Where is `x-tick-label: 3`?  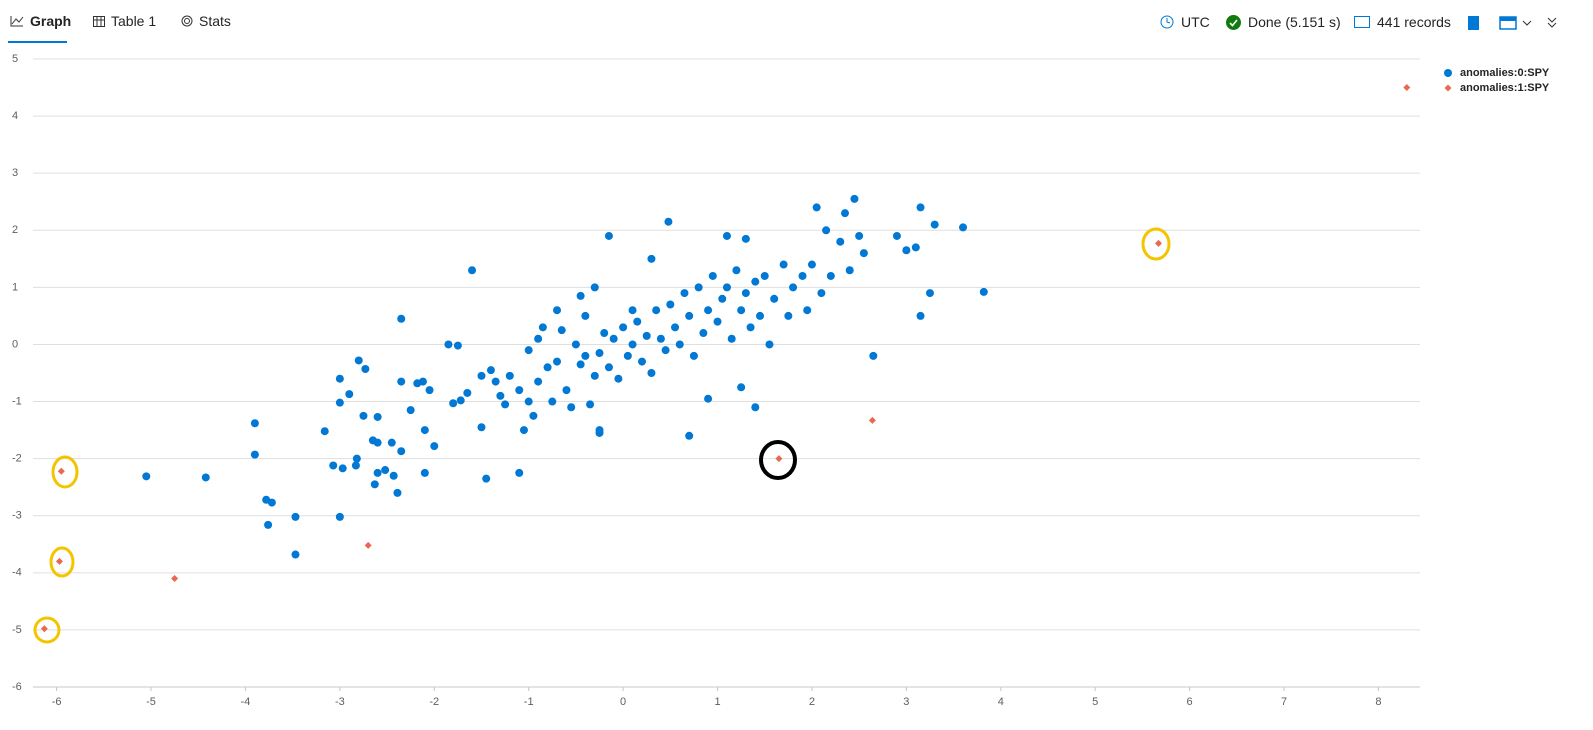
x-tick-label: 3 is located at coordinates (906, 702).